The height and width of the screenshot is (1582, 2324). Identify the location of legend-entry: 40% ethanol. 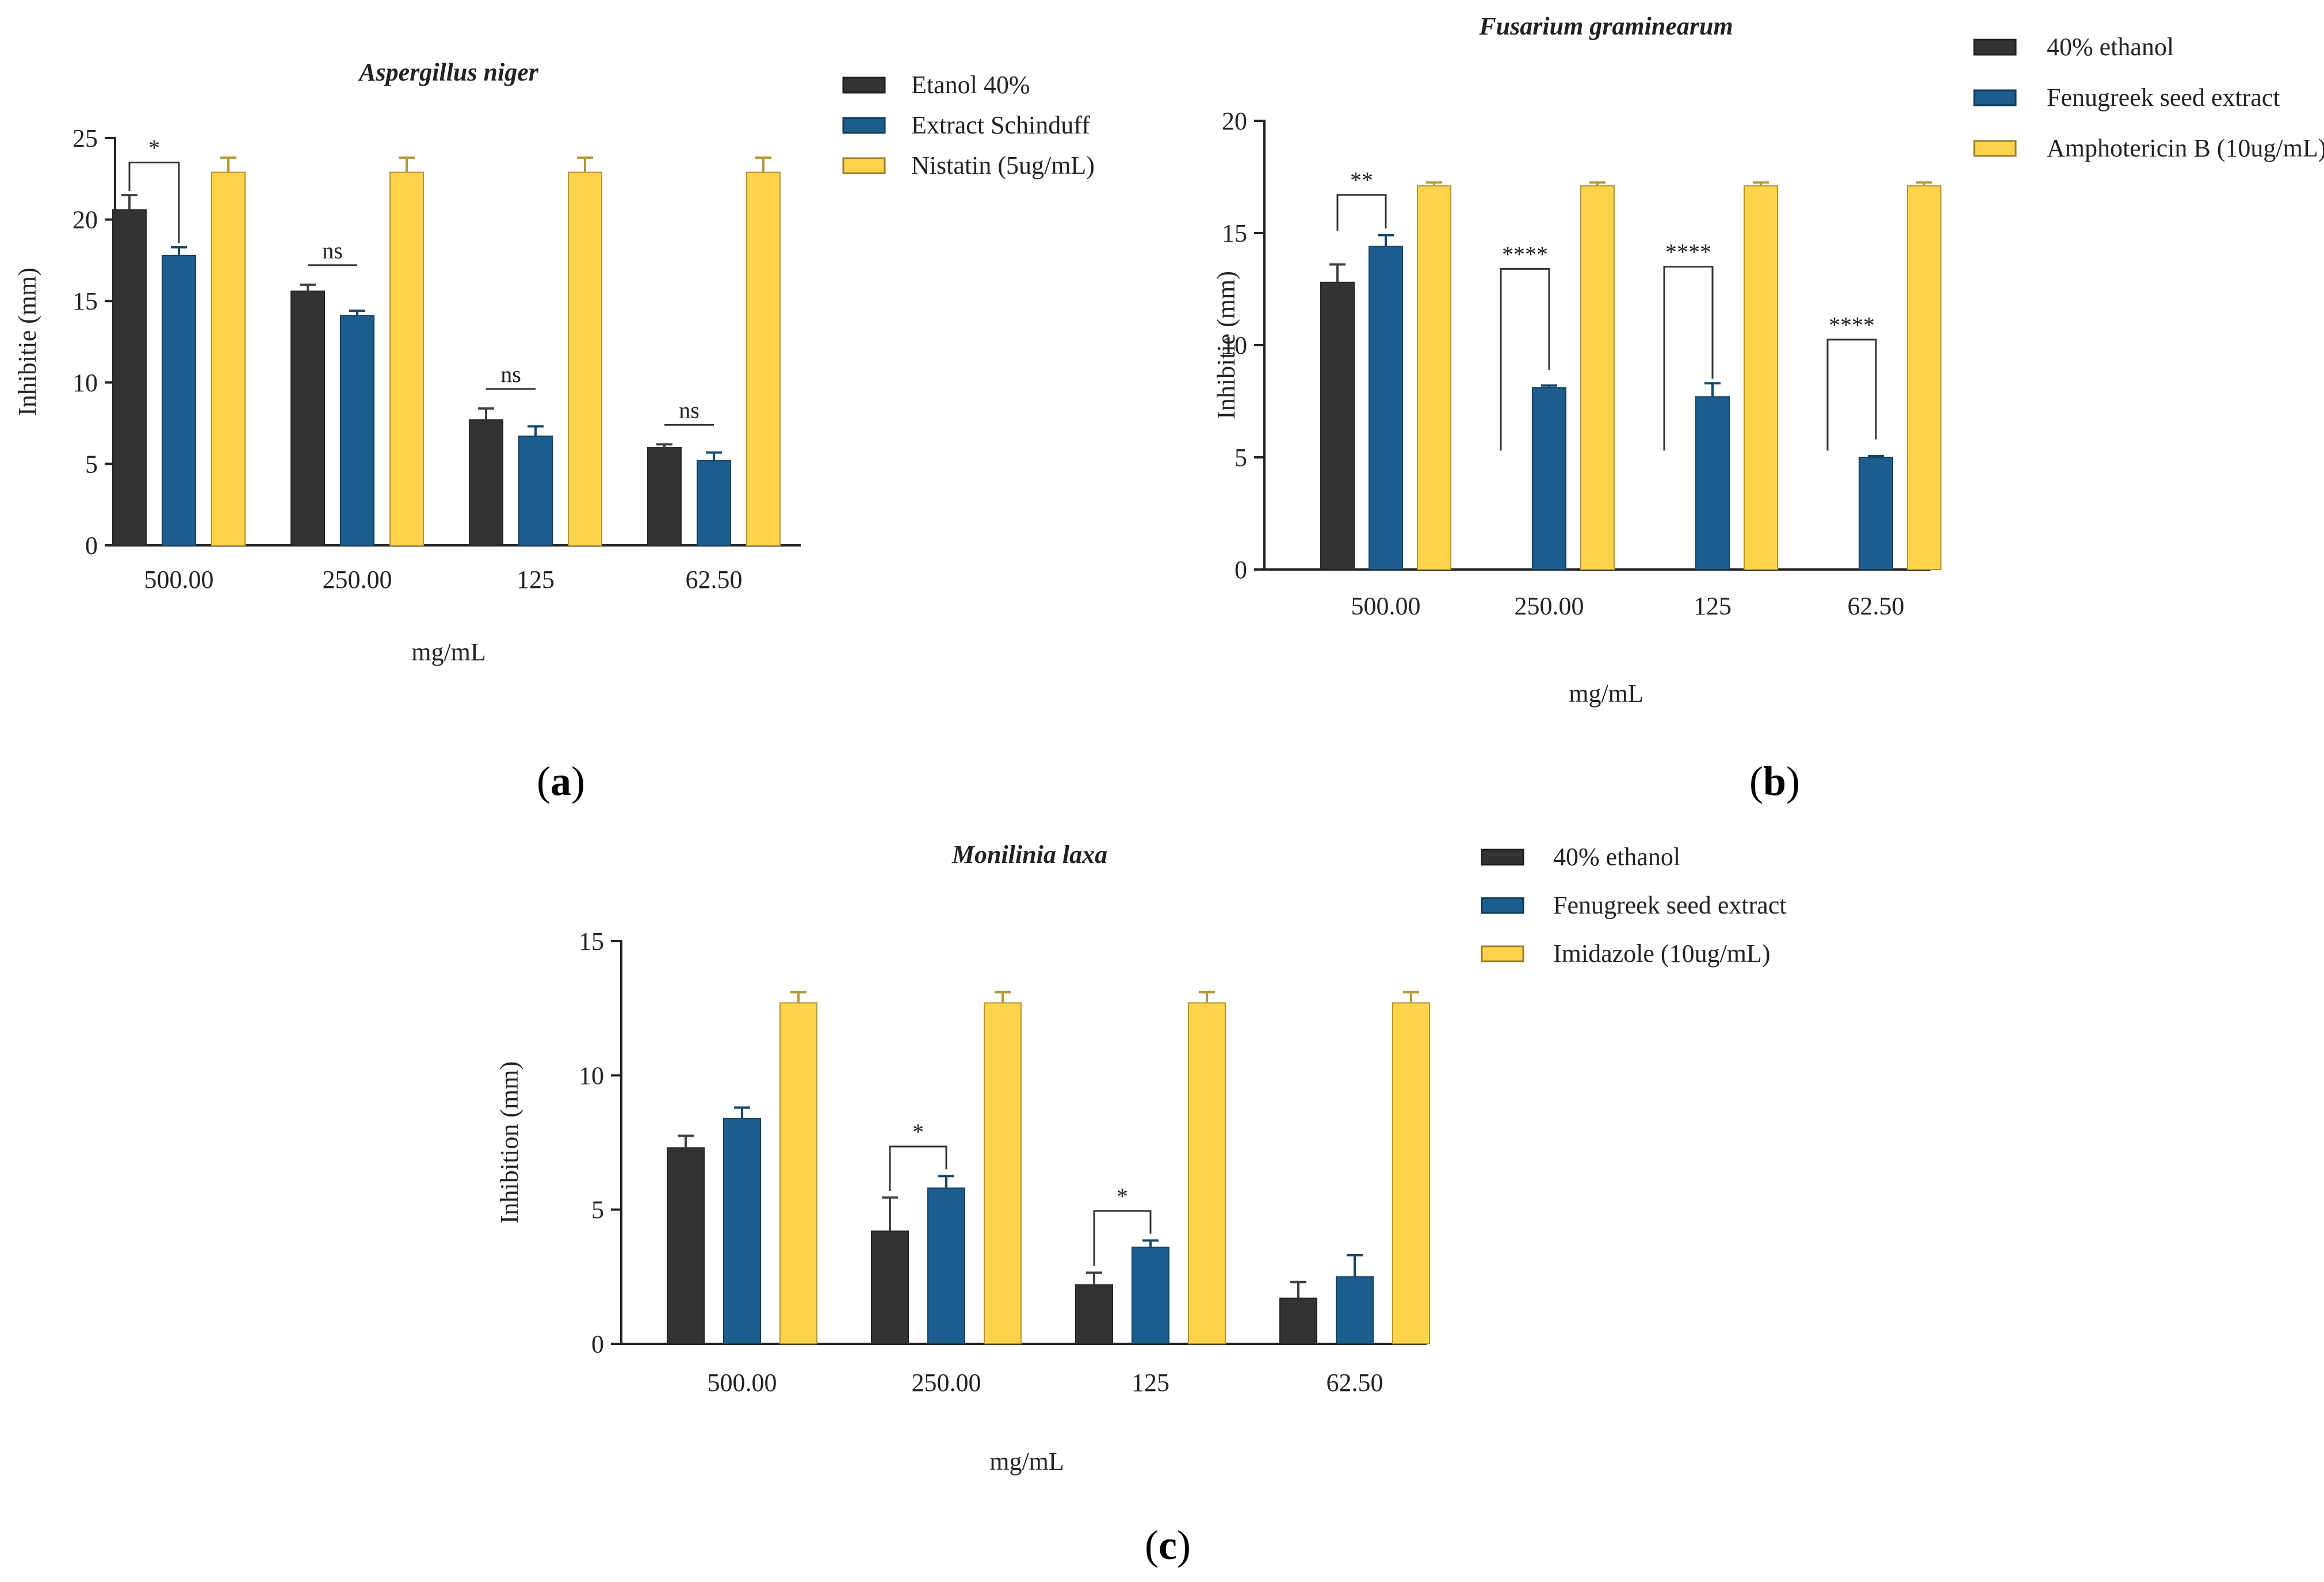
(1616, 857).